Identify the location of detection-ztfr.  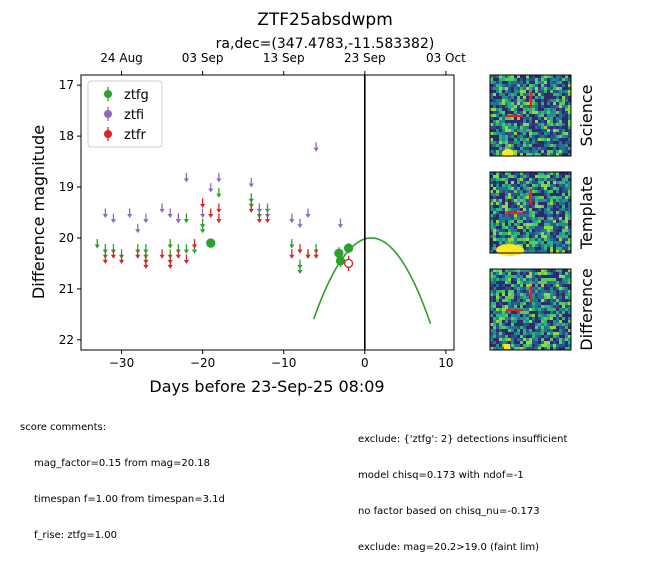
(348, 263).